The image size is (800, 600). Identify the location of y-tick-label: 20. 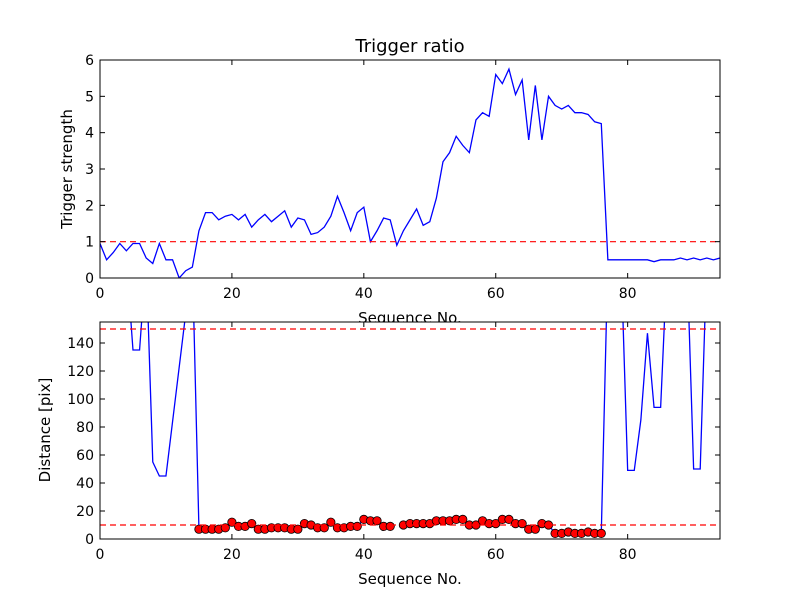
(85, 512).